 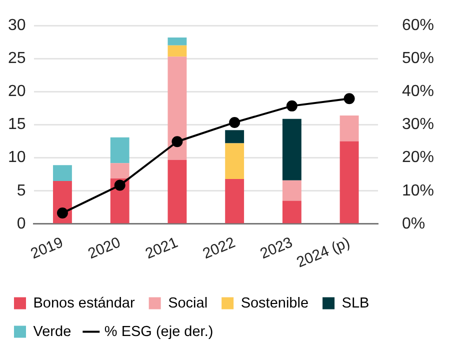 I want to click on y2-tick-label: 40%, so click(x=418, y=91).